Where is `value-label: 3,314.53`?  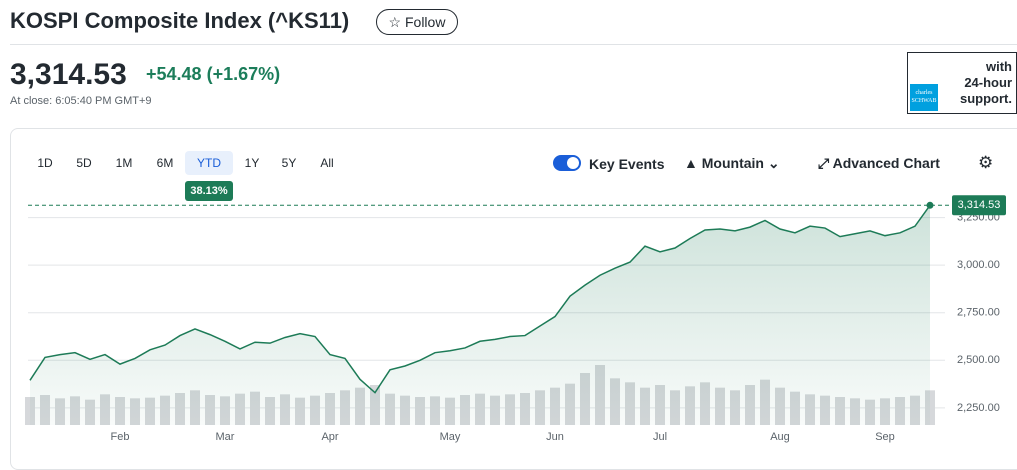
value-label: 3,314.53 is located at coordinates (979, 205).